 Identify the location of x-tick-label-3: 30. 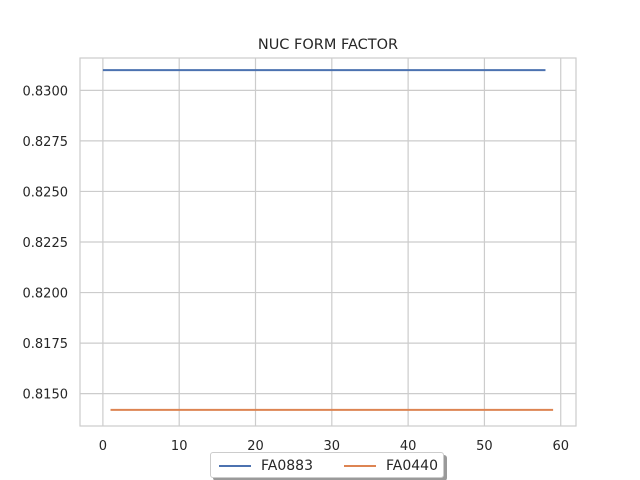
(332, 446).